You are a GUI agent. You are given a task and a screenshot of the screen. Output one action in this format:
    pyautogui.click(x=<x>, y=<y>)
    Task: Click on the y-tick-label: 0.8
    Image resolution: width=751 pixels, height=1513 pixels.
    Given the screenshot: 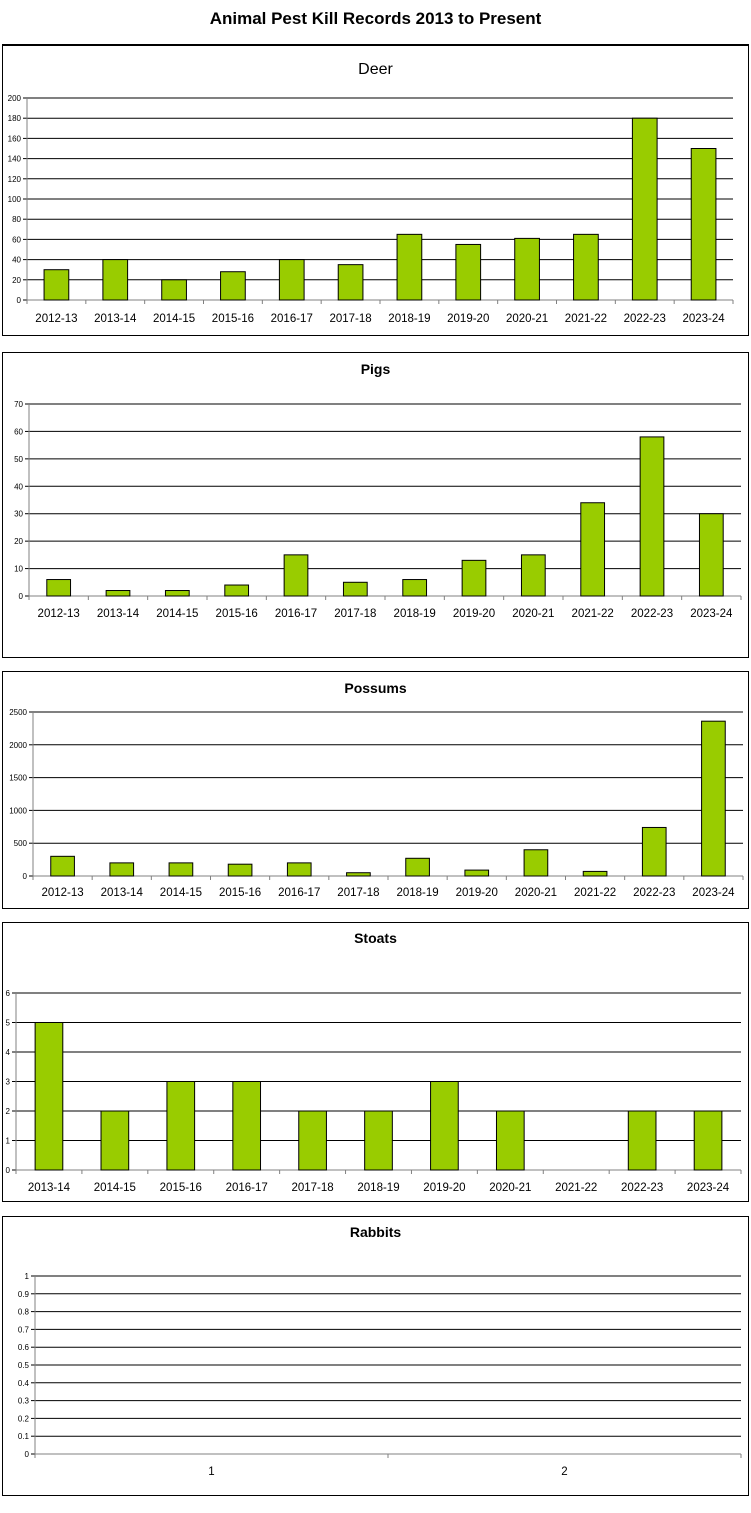 What is the action you would take?
    pyautogui.click(x=24, y=1312)
    